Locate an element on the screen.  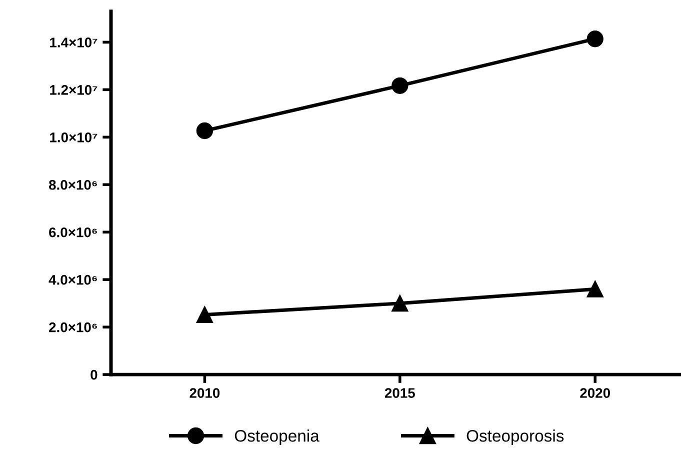
legend-label: Osteopenia is located at coordinates (277, 438).